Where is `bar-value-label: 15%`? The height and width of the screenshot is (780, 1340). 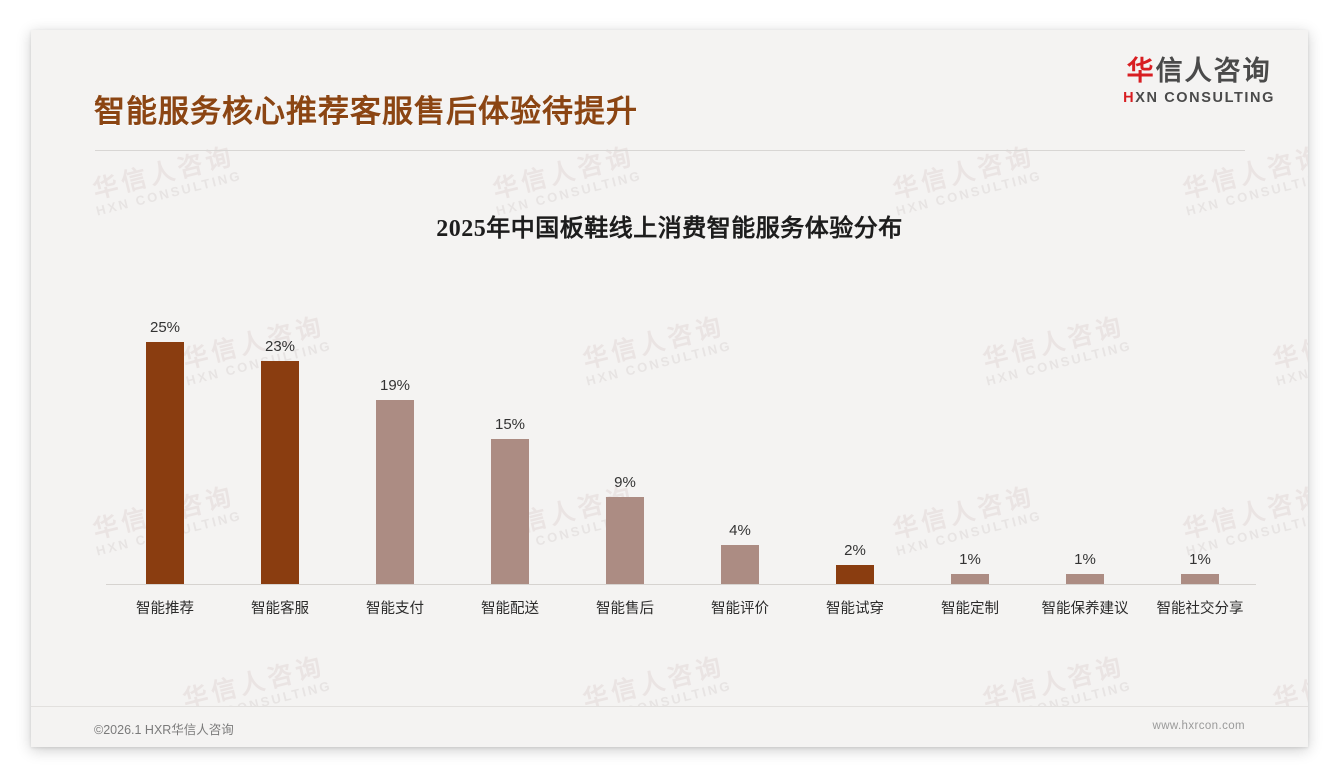
bar-value-label: 15% is located at coordinates (510, 424).